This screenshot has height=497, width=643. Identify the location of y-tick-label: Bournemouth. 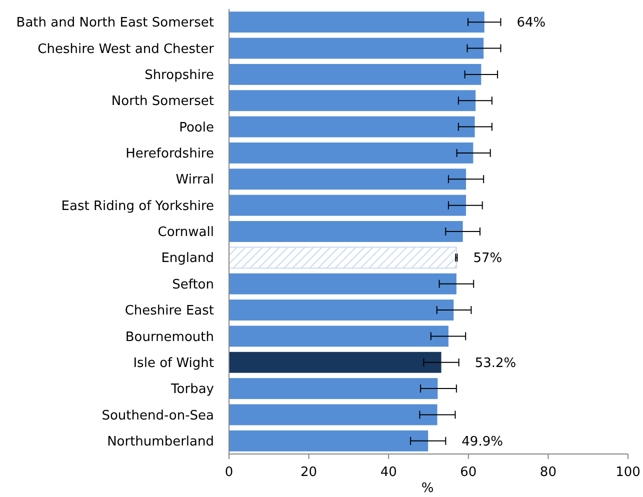
(169, 337).